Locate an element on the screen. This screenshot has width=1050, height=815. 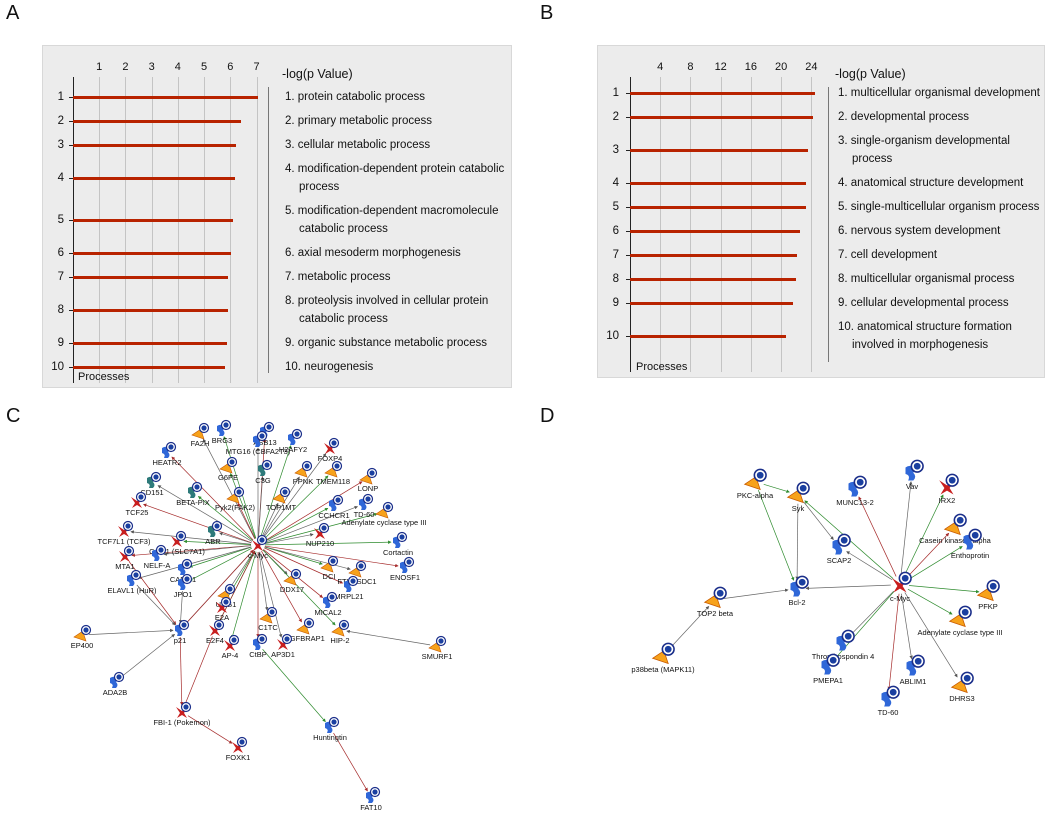
node-label: FOXP4 is located at coordinates (330, 458).